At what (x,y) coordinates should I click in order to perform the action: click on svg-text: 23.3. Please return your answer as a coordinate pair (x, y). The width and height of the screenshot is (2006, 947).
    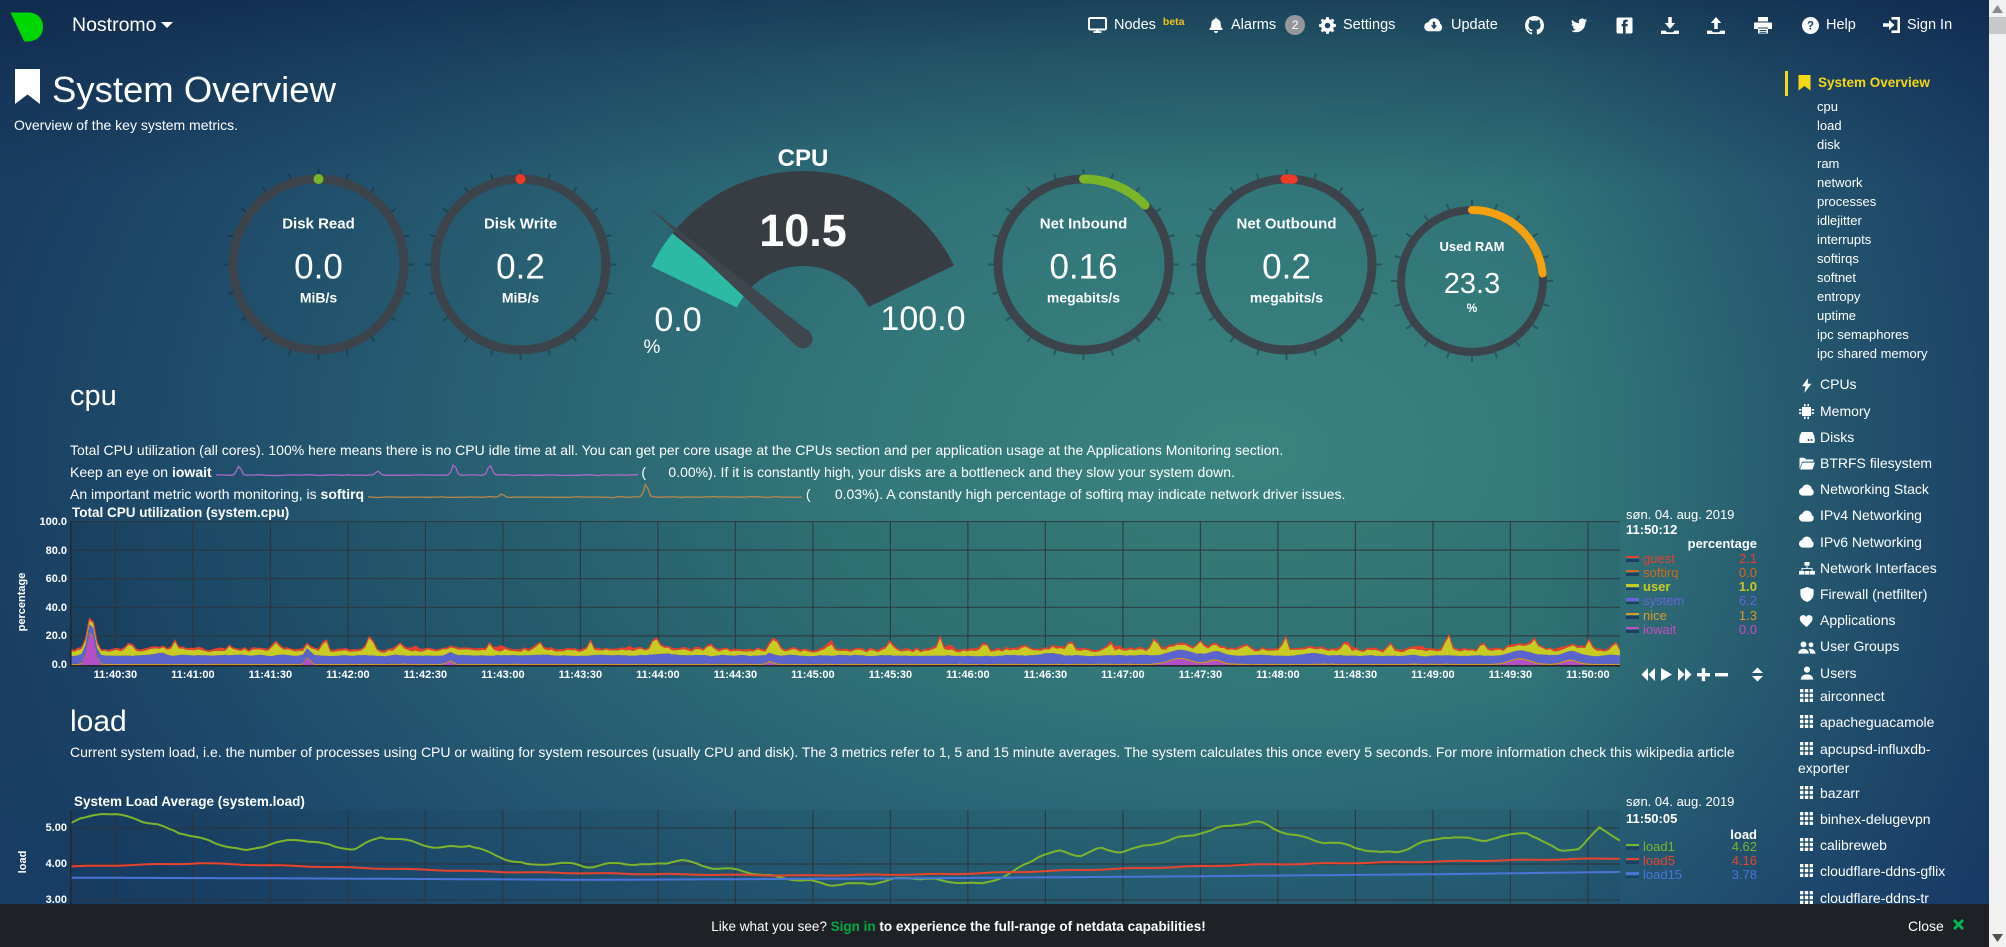
    Looking at the image, I should click on (1472, 284).